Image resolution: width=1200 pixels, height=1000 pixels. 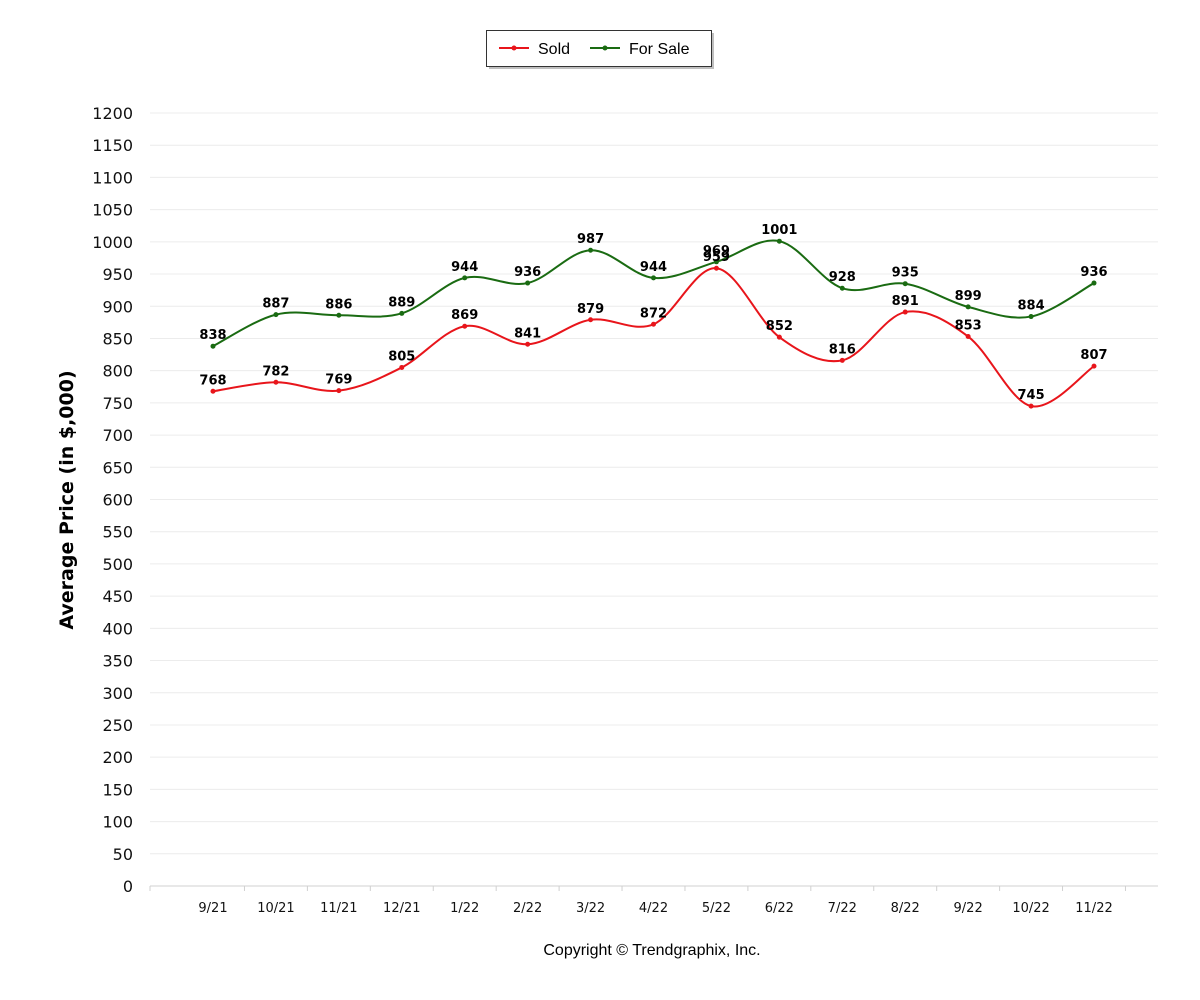 I want to click on data-label-sold: 769, so click(x=338, y=380).